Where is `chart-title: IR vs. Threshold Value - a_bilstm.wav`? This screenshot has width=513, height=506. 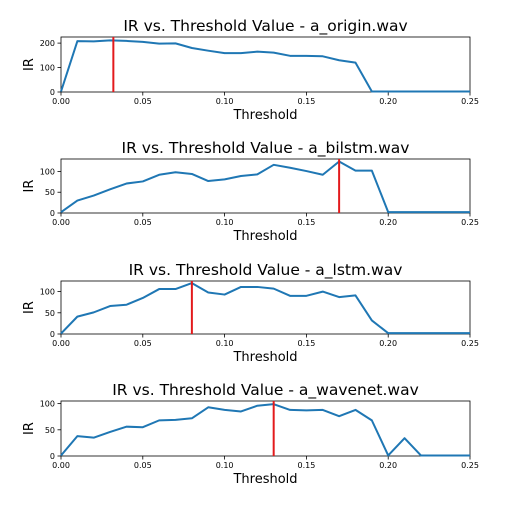
chart-title: IR vs. Threshold Value - a_bilstm.wav is located at coordinates (266, 148).